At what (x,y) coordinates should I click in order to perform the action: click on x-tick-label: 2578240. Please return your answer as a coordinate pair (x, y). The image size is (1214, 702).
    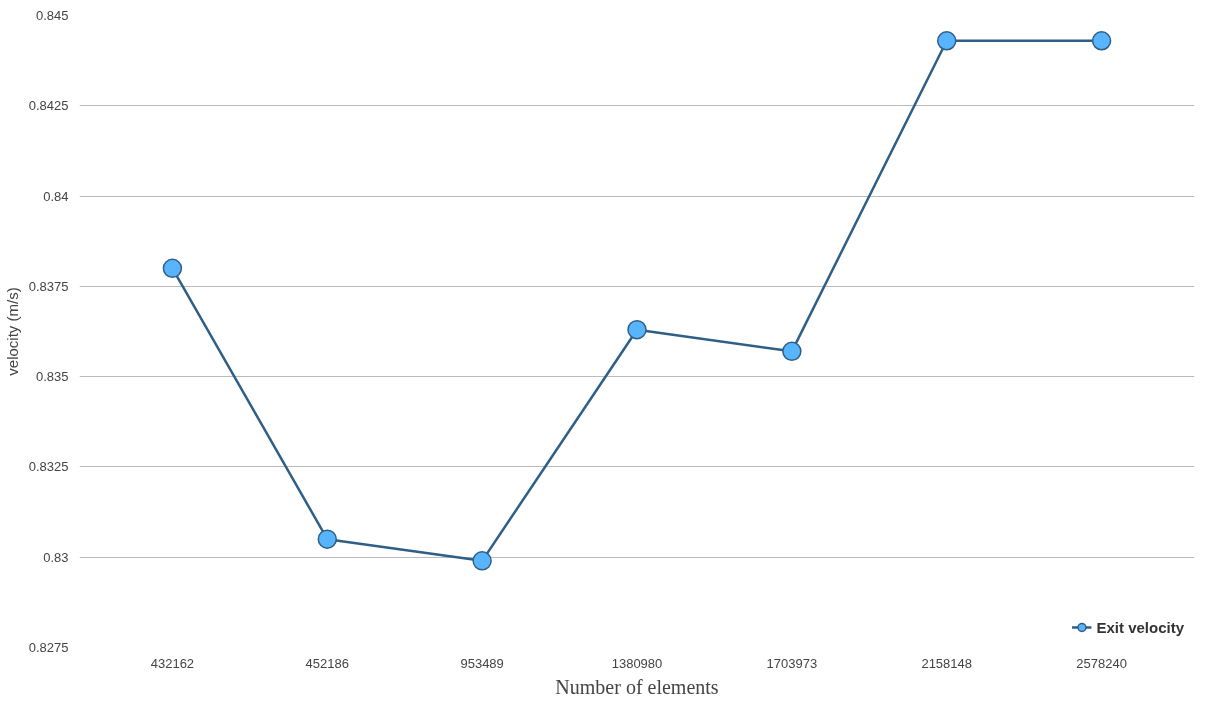
    Looking at the image, I should click on (1101, 663).